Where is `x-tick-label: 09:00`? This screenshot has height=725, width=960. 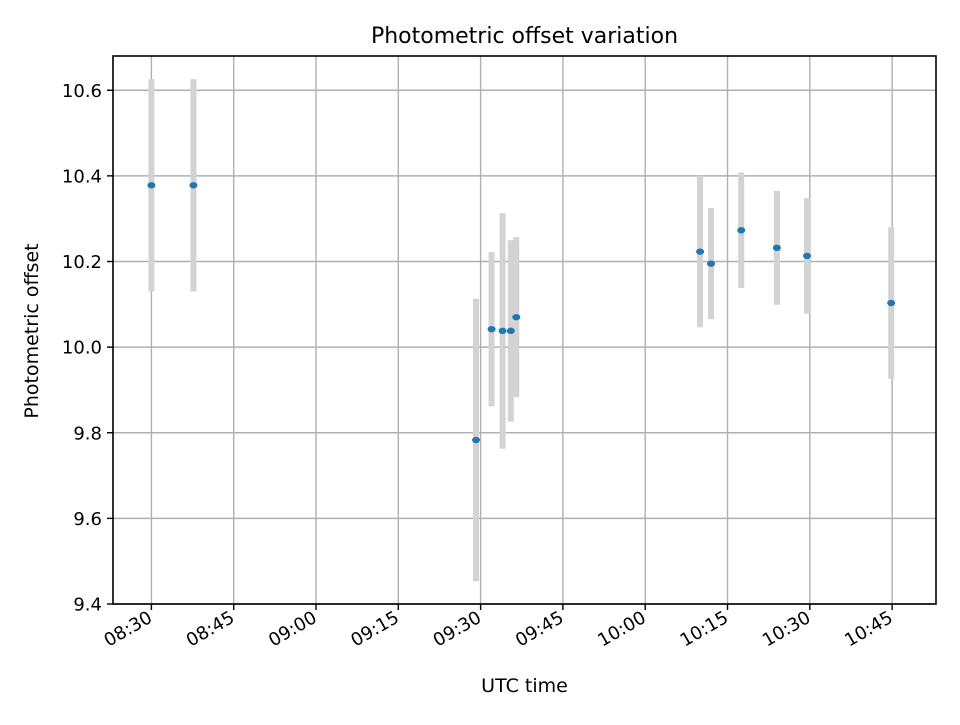
x-tick-label: 09:00 is located at coordinates (292, 629).